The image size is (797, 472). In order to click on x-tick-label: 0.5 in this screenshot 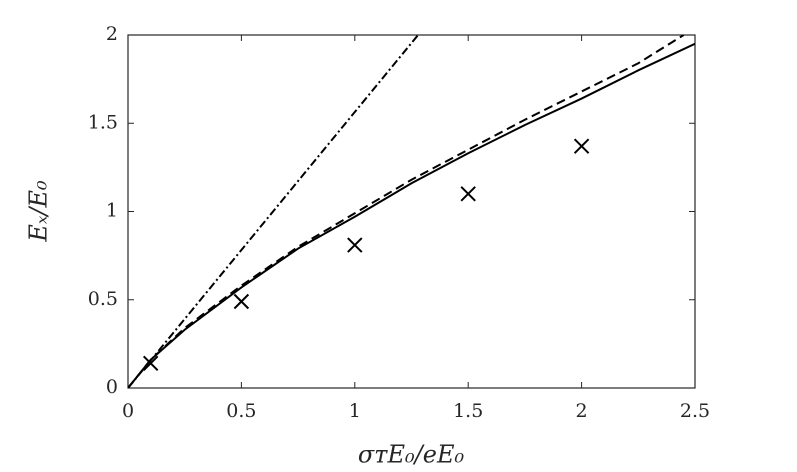, I will do `click(241, 411)`.